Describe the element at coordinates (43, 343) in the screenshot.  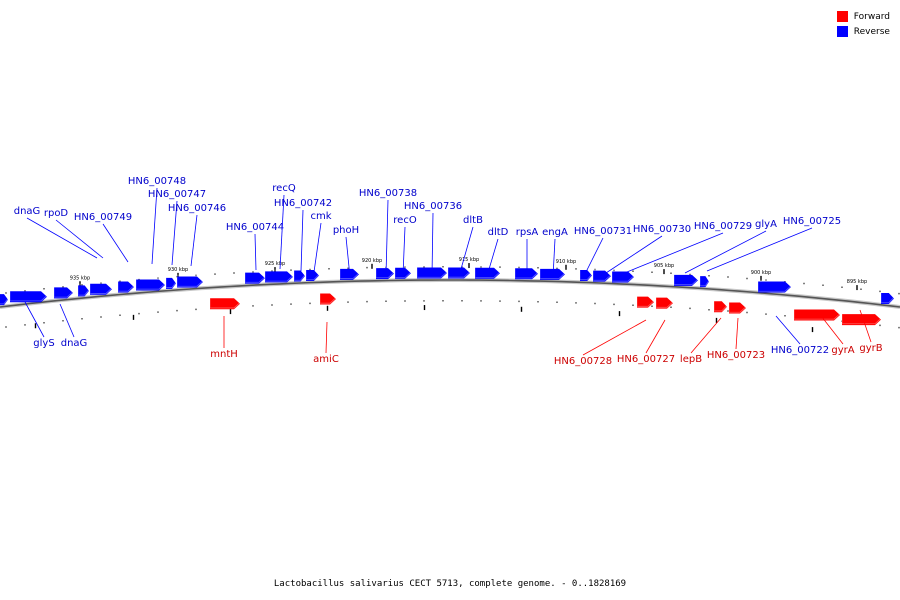
I see `reverse-gene-label-glys: glyS` at that location.